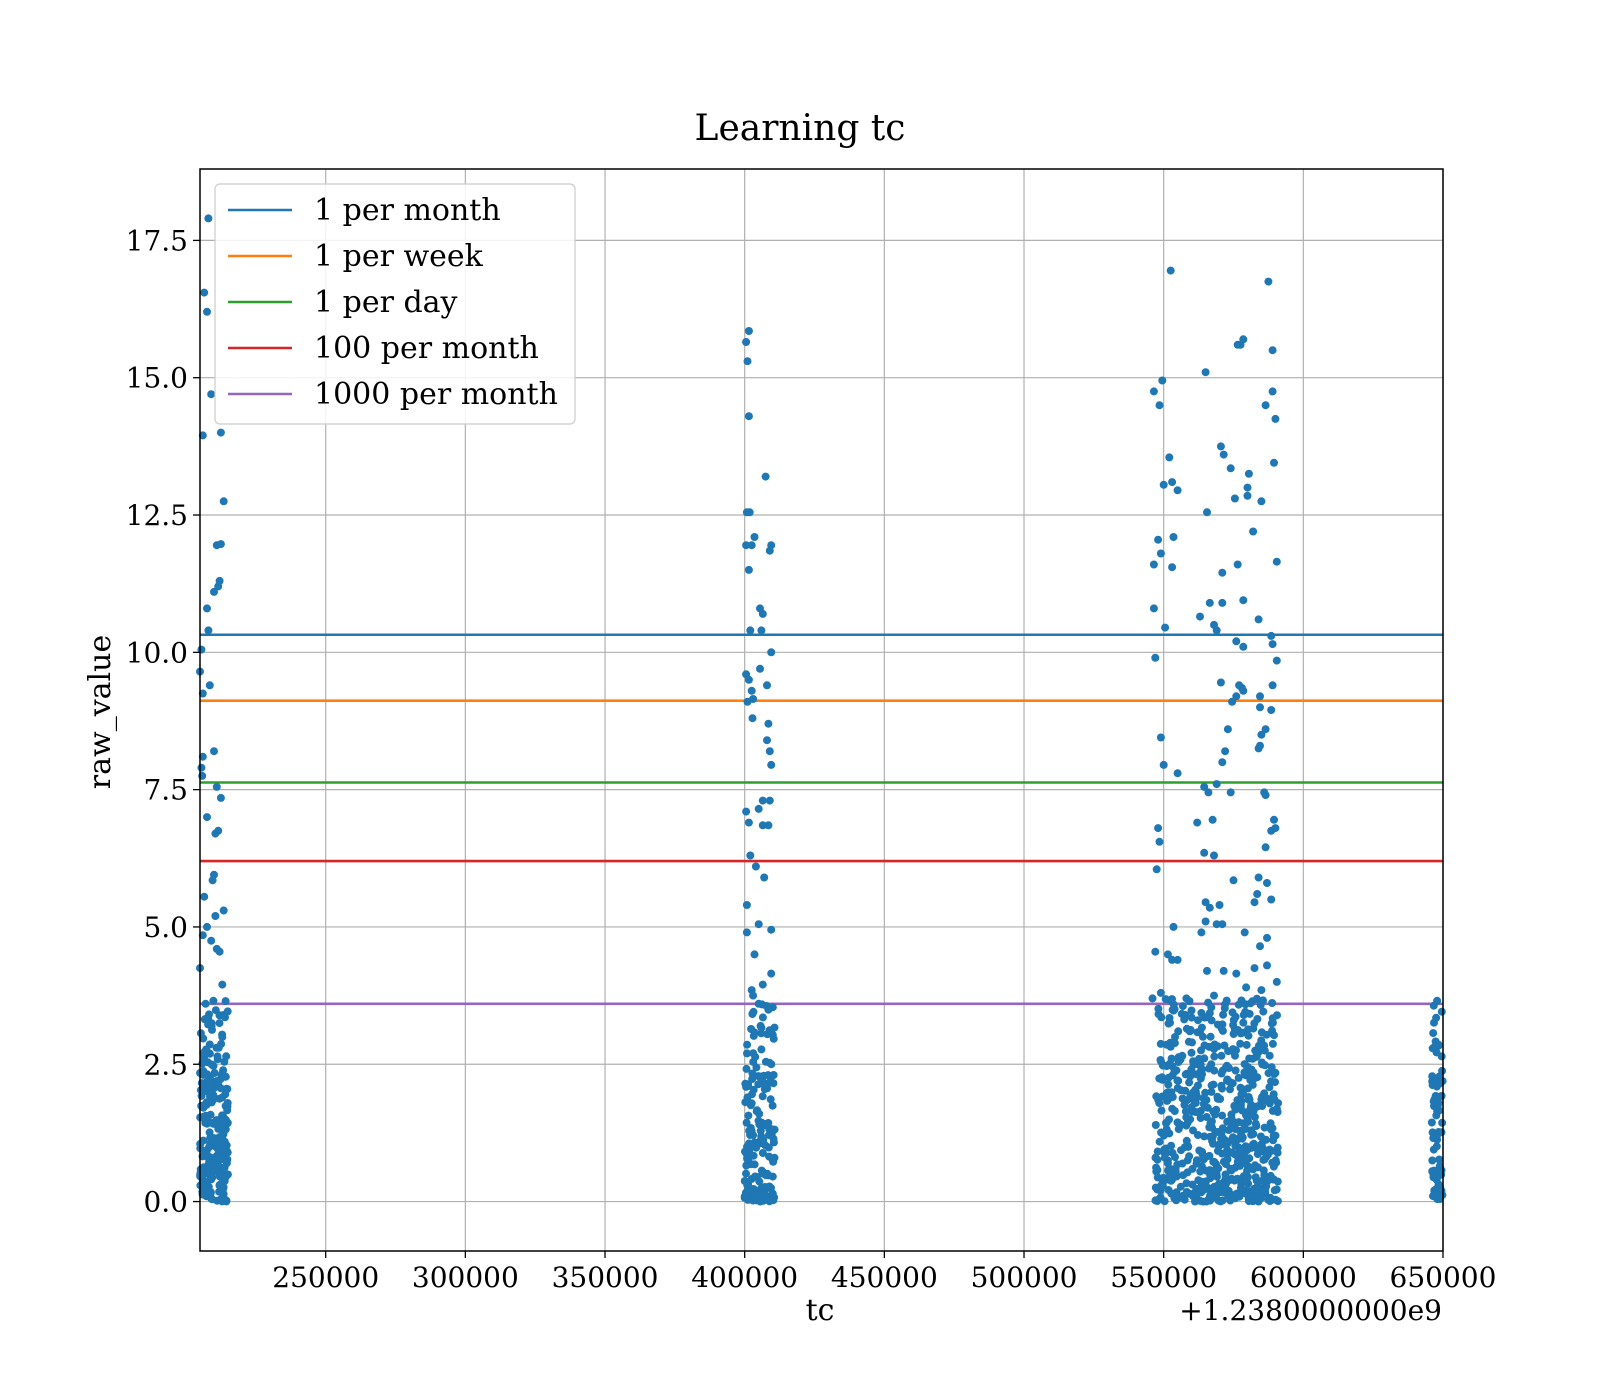 This screenshot has width=1600, height=1400. Describe the element at coordinates (165, 927) in the screenshot. I see `y-tick-label: 5.0` at that location.